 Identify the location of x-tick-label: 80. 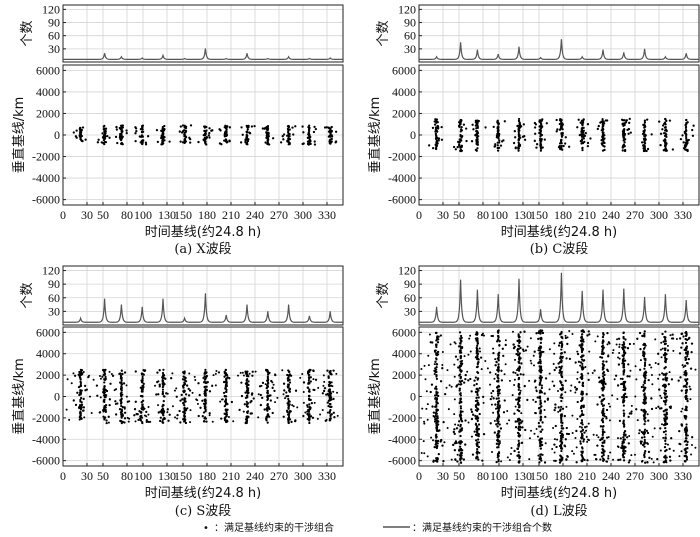
(483, 476).